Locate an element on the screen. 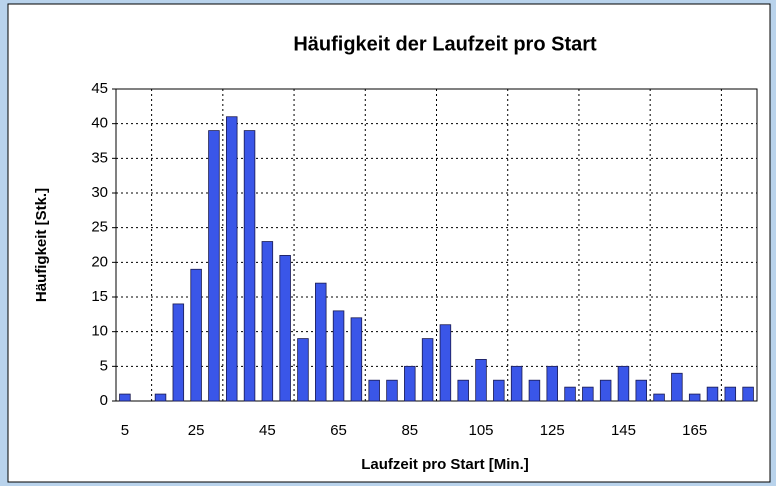  x-tick-label: 145 is located at coordinates (623, 430).